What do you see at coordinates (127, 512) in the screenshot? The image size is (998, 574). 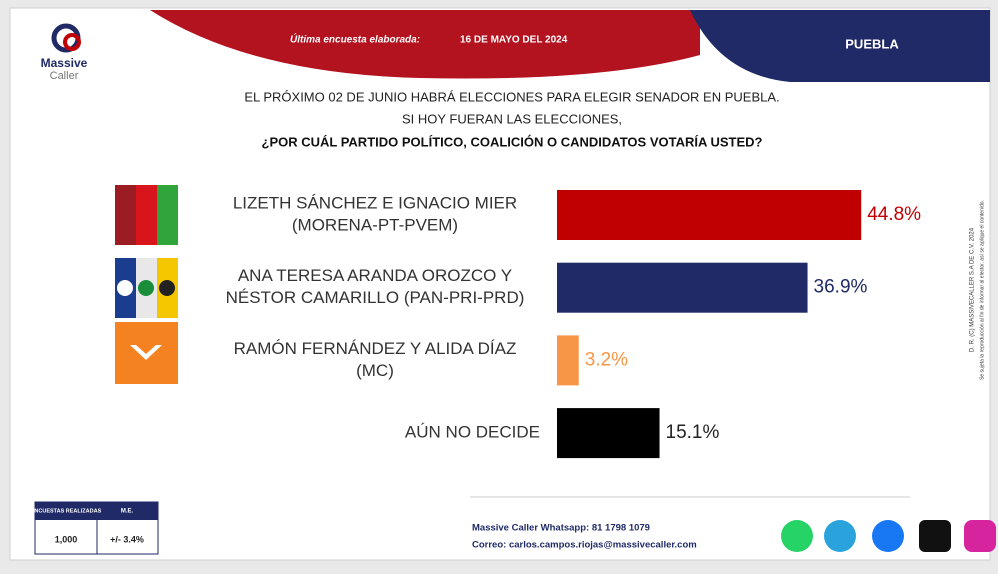 I see `table-header: M.E.` at bounding box center [127, 512].